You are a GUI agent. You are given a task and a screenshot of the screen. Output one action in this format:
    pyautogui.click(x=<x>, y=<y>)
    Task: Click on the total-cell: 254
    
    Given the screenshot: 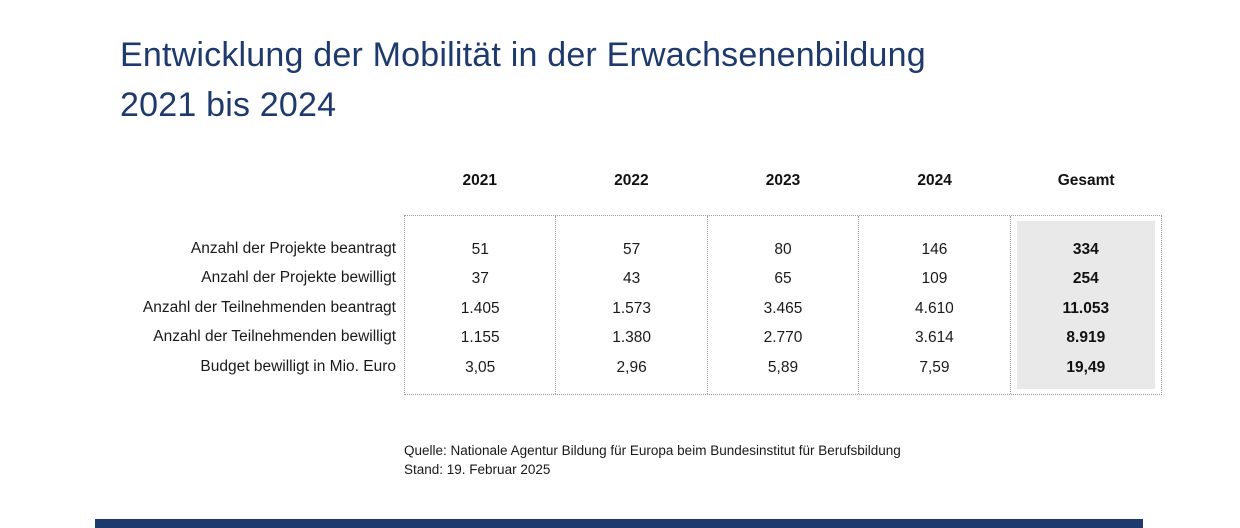 What is the action you would take?
    pyautogui.click(x=1085, y=279)
    